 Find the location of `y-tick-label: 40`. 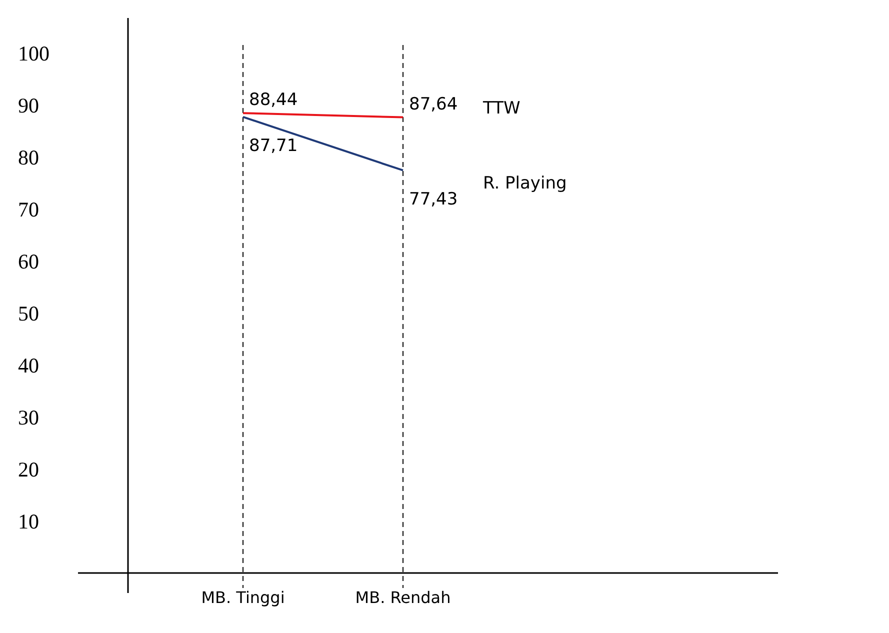

y-tick-label: 40 is located at coordinates (28, 365).